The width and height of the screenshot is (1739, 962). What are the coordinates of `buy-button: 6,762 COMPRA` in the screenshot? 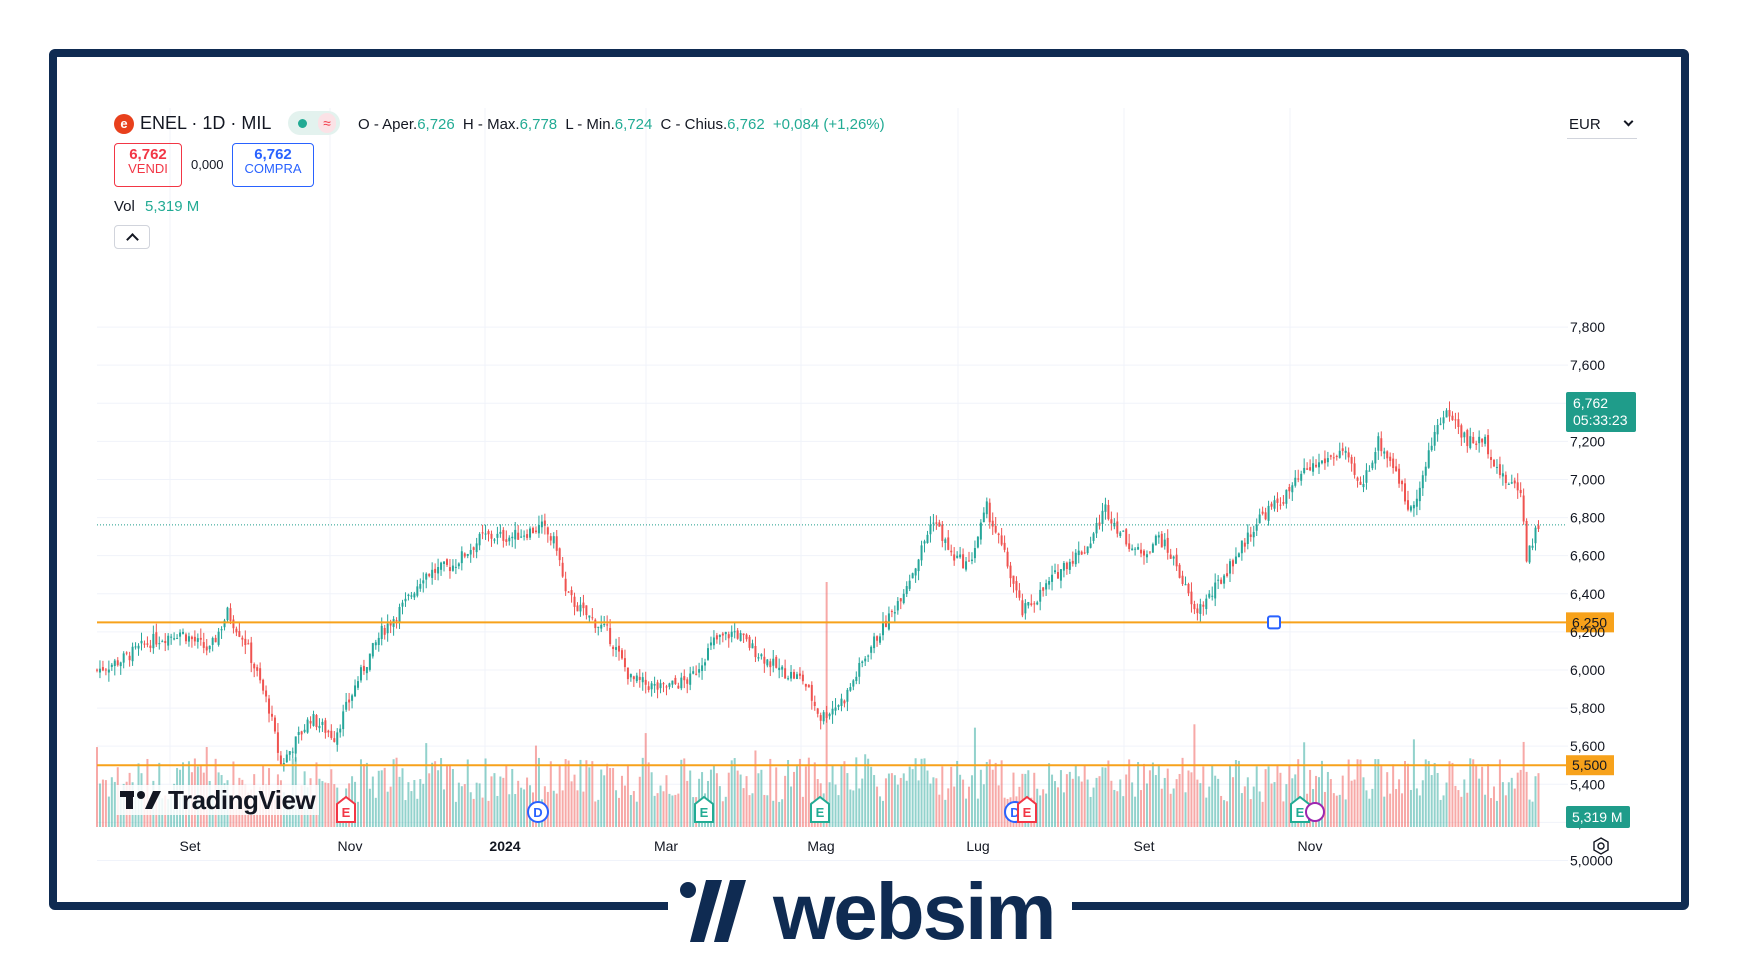 It's located at (273, 165).